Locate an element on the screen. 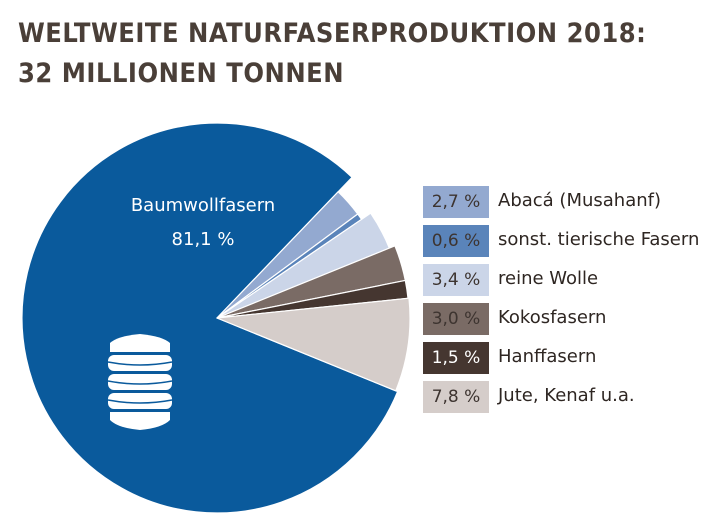 The height and width of the screenshot is (529, 726). legend-label: Jute, Kenaf u.a. is located at coordinates (566, 395).